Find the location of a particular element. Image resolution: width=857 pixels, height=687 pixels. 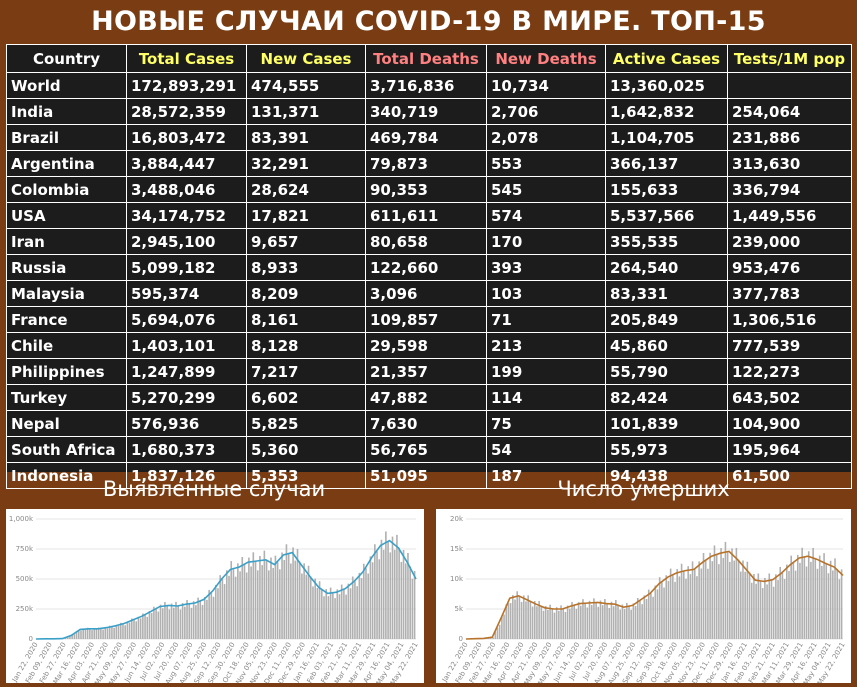

value-cell: 231,886 is located at coordinates (789, 137).